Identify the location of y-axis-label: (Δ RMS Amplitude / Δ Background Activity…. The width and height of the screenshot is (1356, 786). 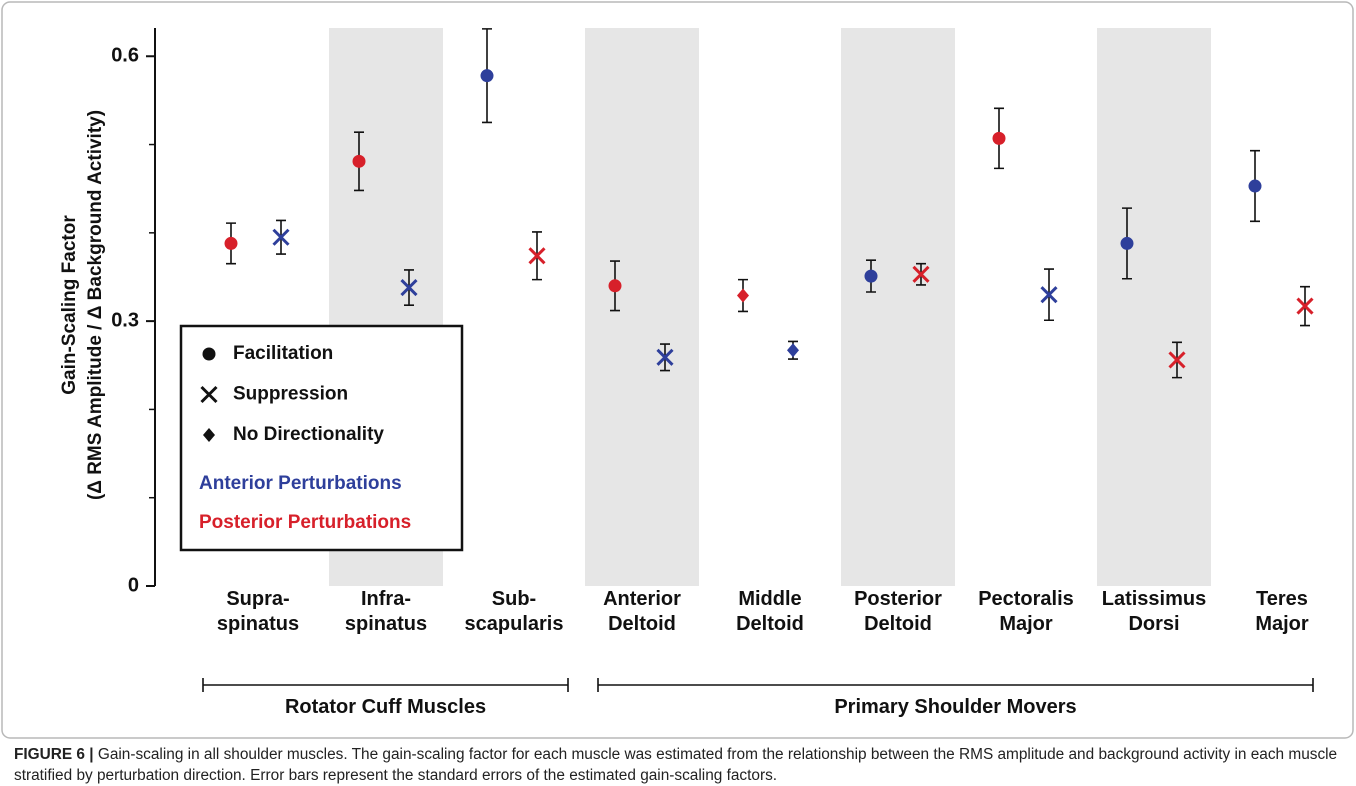
(95, 305).